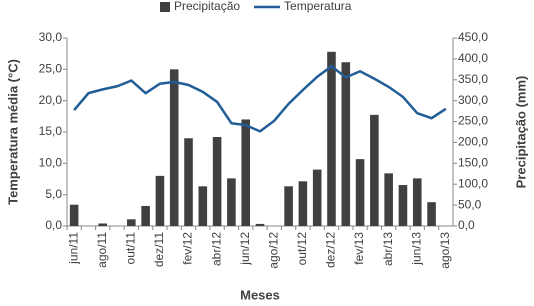  I want to click on y-tick-label: 25,0, so click(51, 69).